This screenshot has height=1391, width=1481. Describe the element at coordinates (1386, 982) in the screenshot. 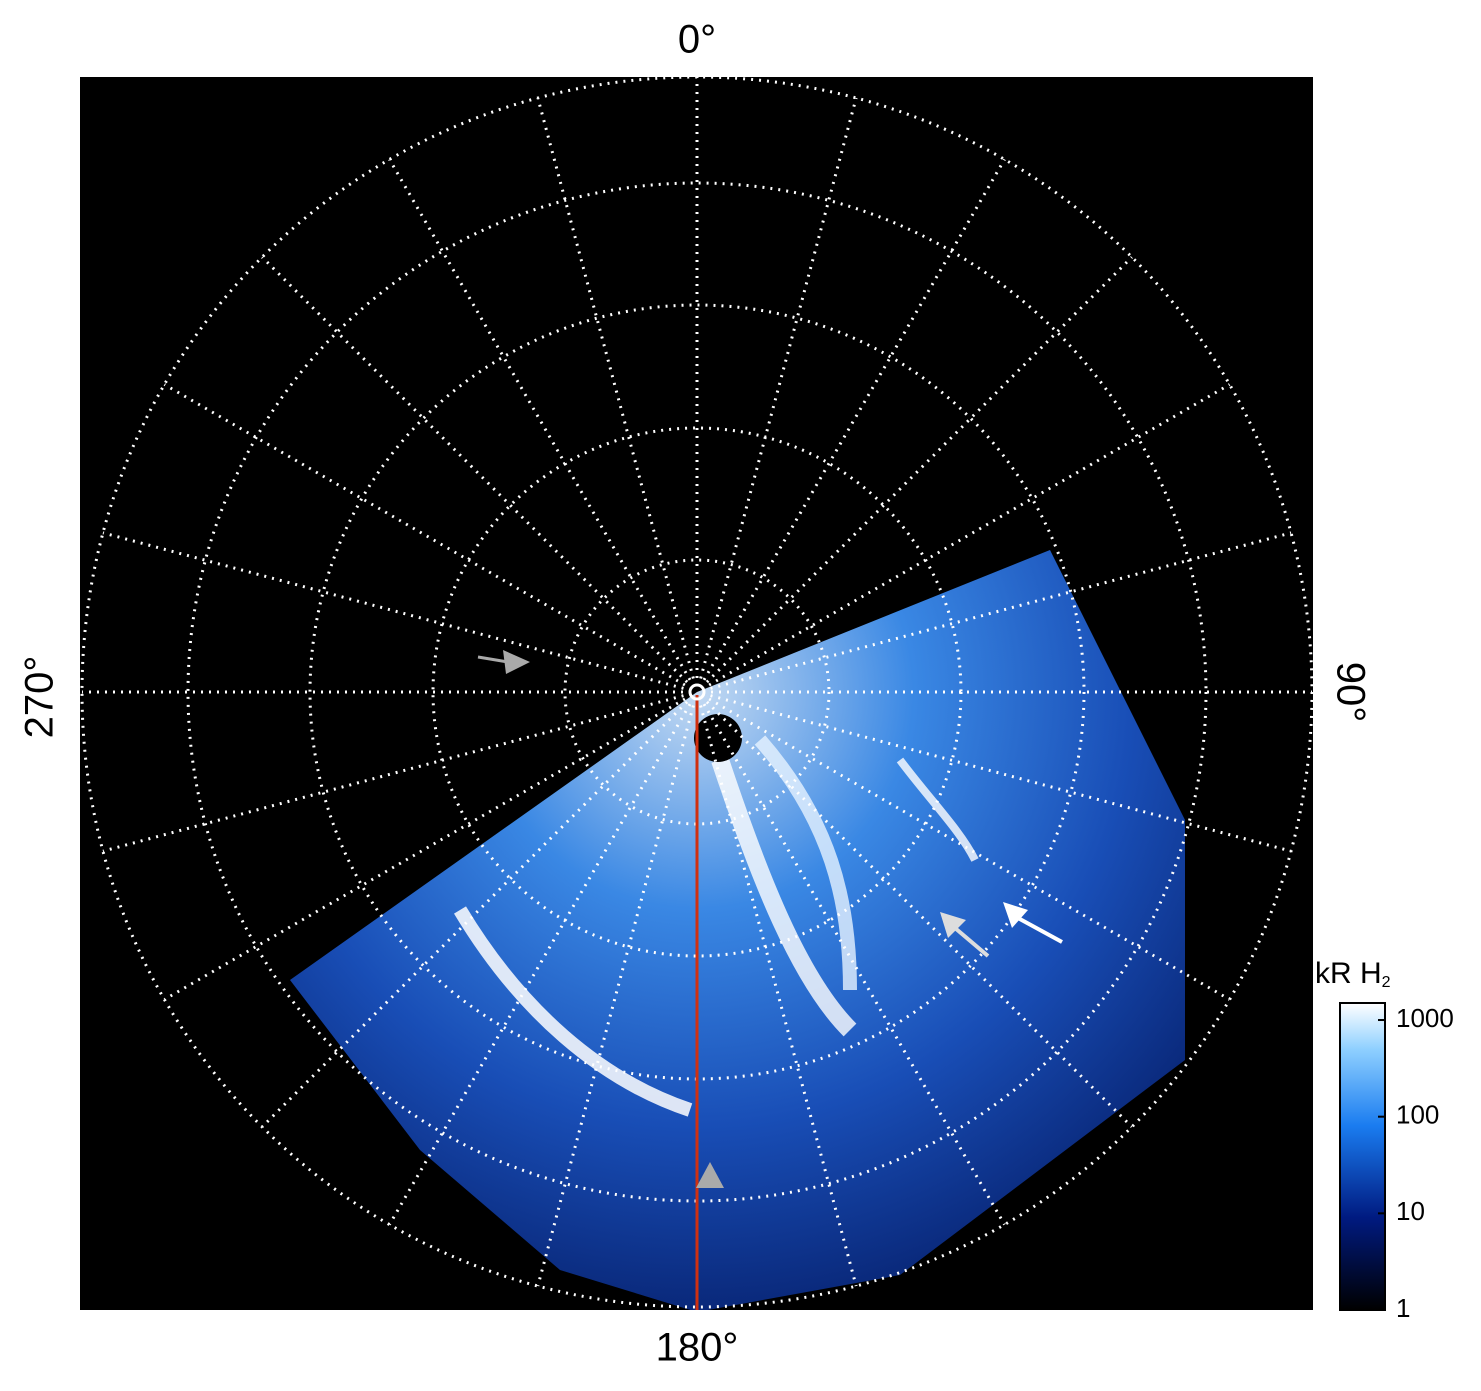

I see `colorbar-label-sub: 2` at that location.